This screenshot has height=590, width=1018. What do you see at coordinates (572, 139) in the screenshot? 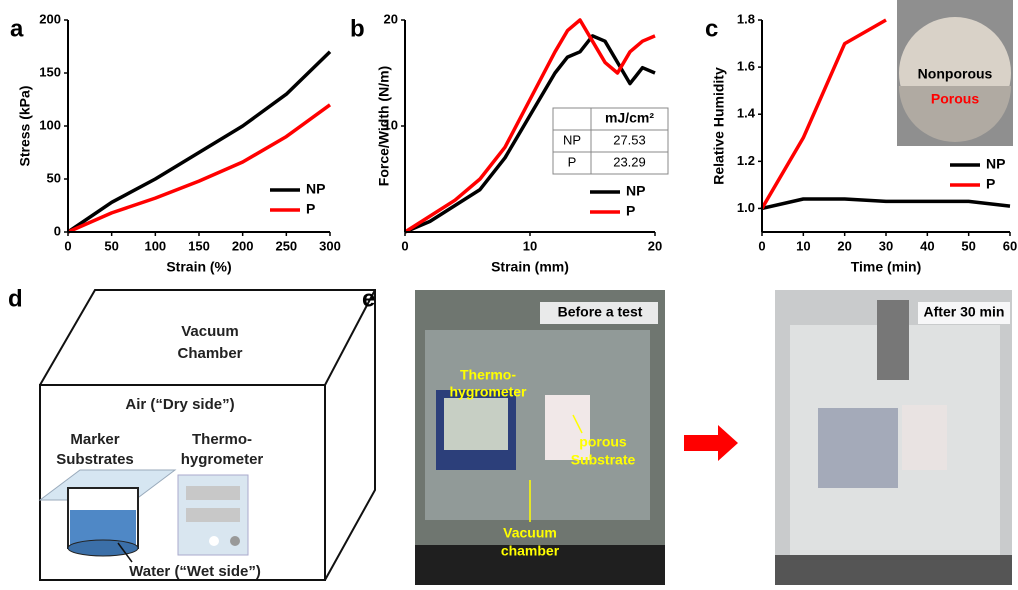
I see `table-cell: NP` at bounding box center [572, 139].